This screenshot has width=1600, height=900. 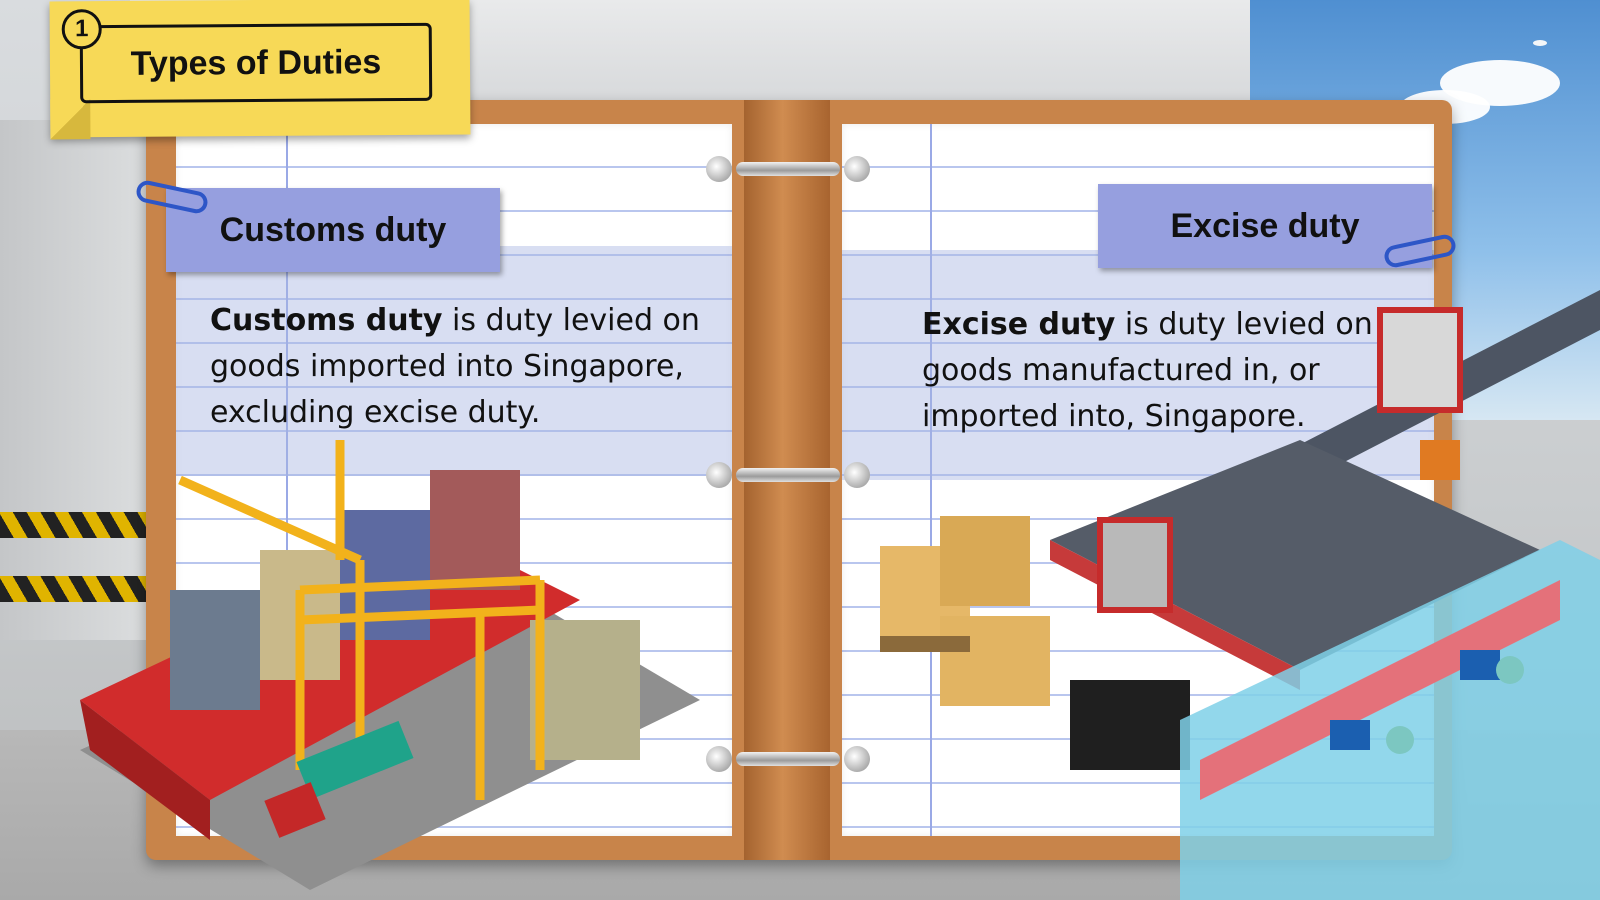 I want to click on lamp, so click(x=1540, y=43).